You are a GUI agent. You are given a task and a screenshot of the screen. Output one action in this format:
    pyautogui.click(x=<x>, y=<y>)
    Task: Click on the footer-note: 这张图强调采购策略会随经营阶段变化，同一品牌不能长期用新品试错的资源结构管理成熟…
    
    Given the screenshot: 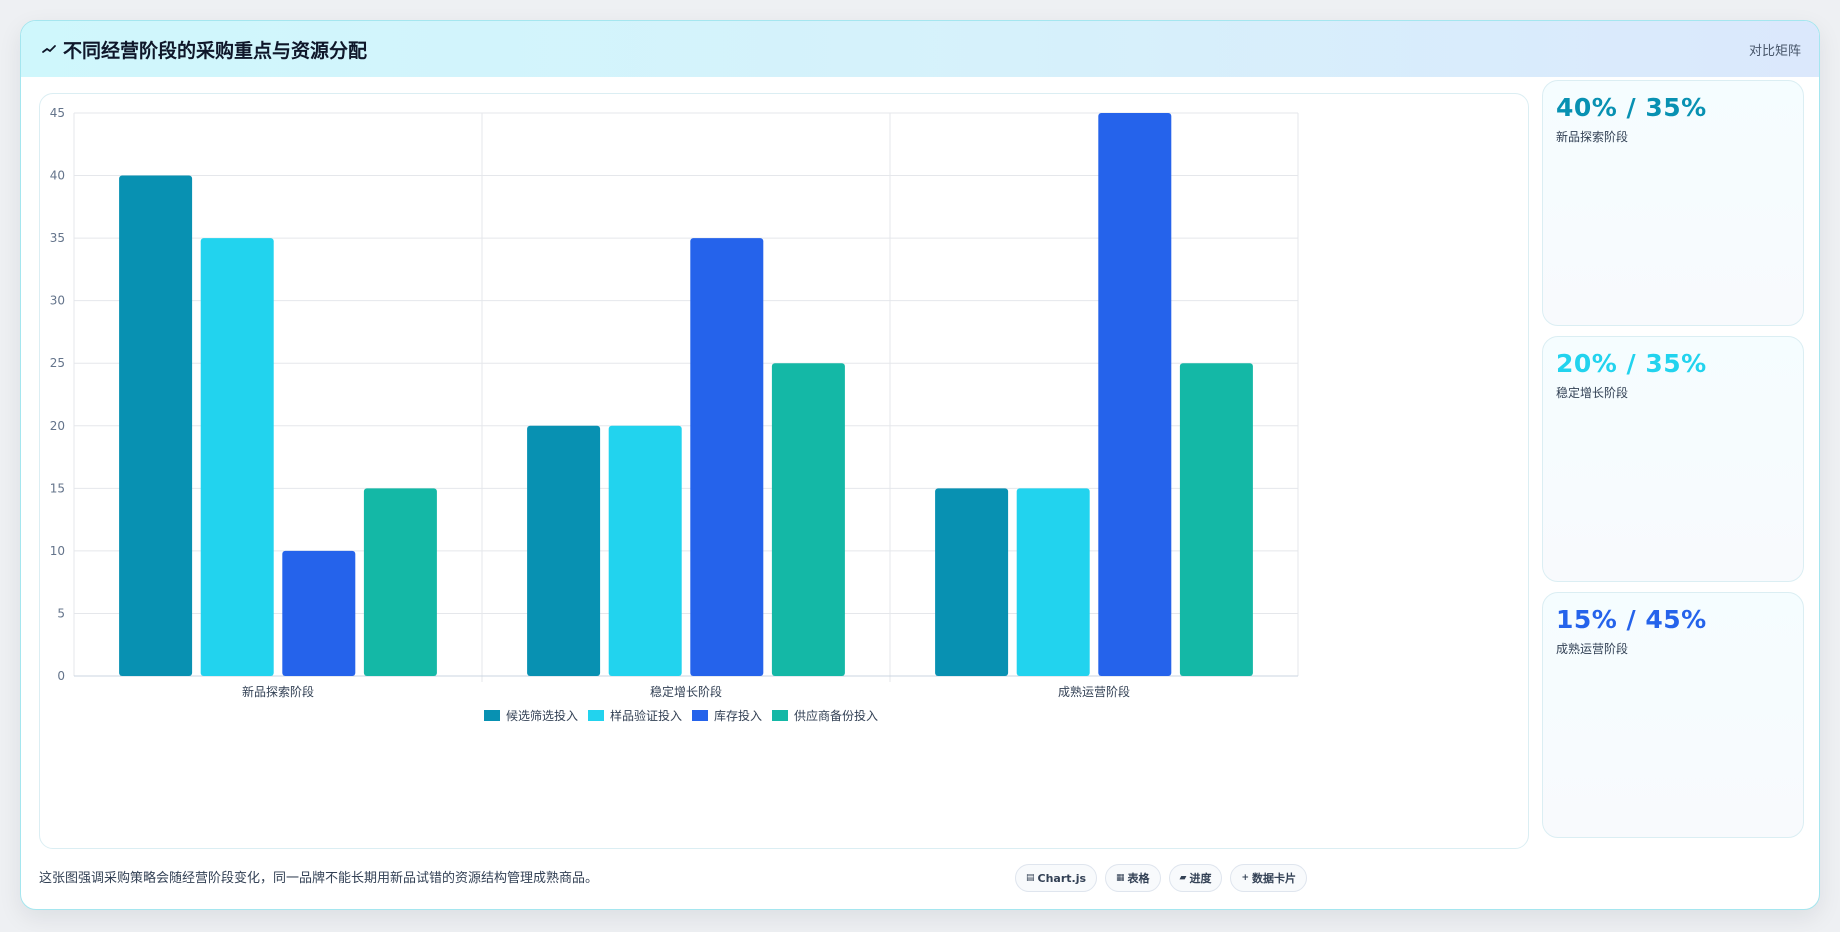 What is the action you would take?
    pyautogui.click(x=319, y=878)
    